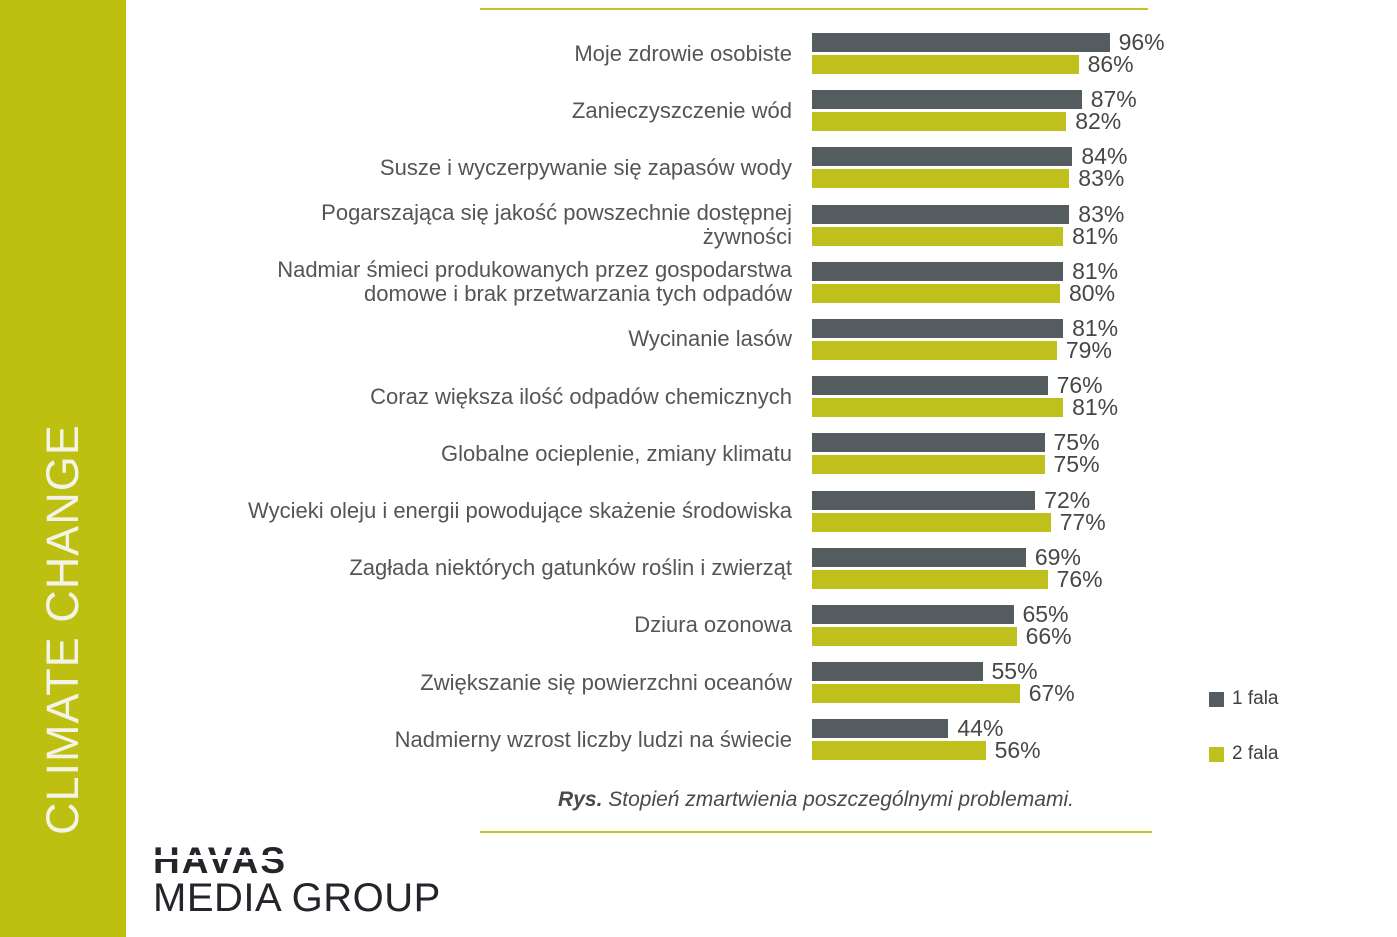 The width and height of the screenshot is (1397, 937). What do you see at coordinates (1082, 521) in the screenshot?
I see `value-label: 77%` at bounding box center [1082, 521].